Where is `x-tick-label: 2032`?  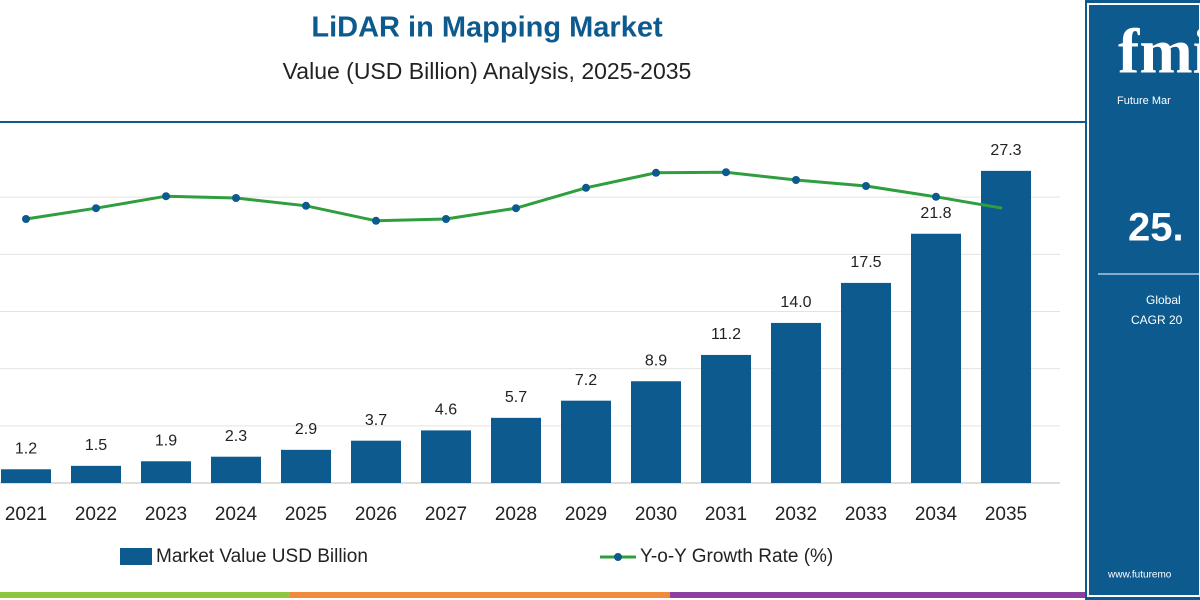 x-tick-label: 2032 is located at coordinates (796, 514).